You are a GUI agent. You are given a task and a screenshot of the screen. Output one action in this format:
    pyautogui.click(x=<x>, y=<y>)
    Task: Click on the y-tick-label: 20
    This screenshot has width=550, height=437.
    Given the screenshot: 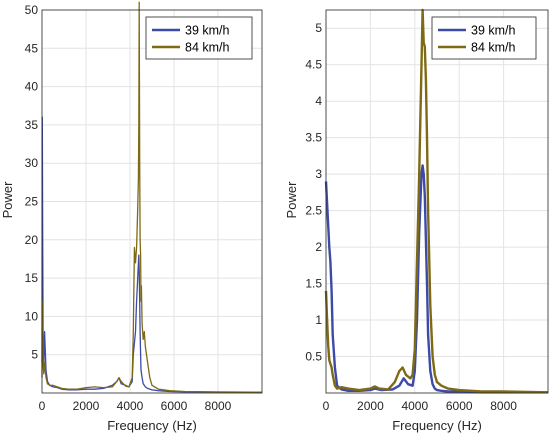 What is the action you would take?
    pyautogui.click(x=32, y=240)
    